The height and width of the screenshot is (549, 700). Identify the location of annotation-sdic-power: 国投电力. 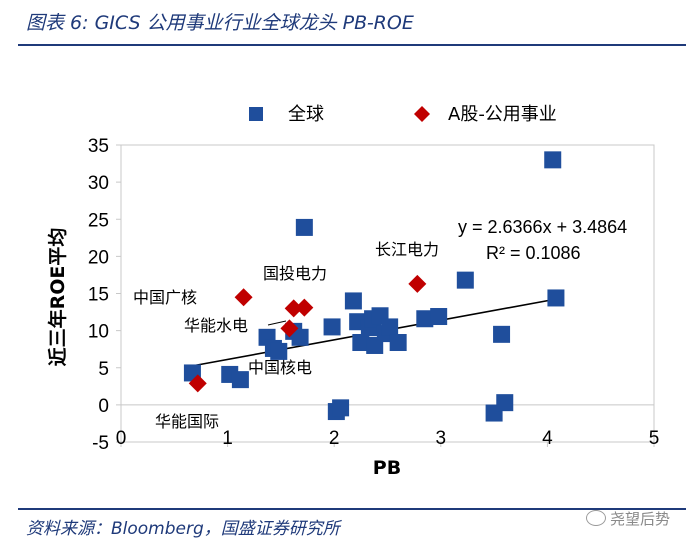
(295, 273).